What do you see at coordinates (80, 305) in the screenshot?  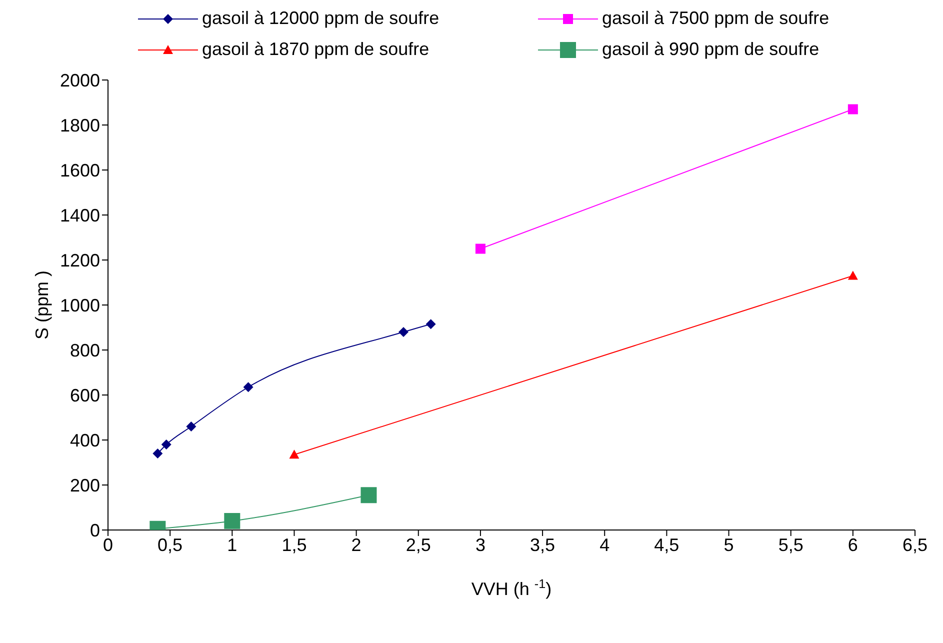 I see `y-tick-label: 1000` at bounding box center [80, 305].